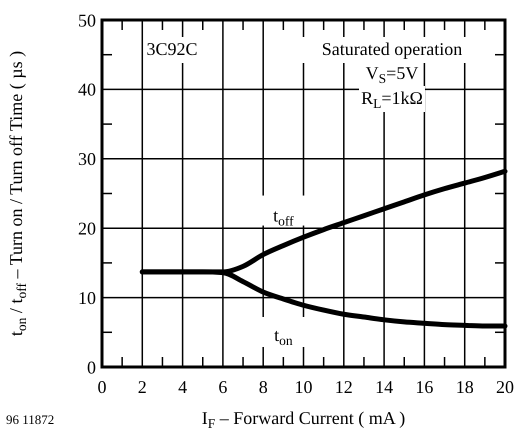 This screenshot has height=434, width=515. Describe the element at coordinates (172, 49) in the screenshot. I see `annotation: 3C92C` at that location.